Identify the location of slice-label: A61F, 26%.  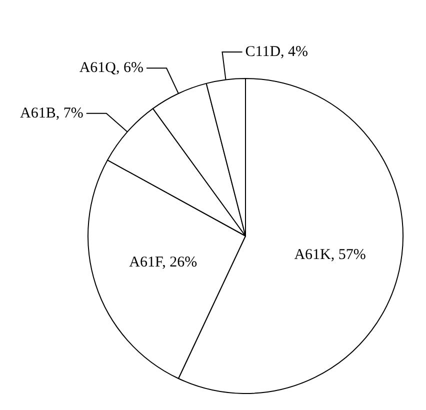
(163, 262).